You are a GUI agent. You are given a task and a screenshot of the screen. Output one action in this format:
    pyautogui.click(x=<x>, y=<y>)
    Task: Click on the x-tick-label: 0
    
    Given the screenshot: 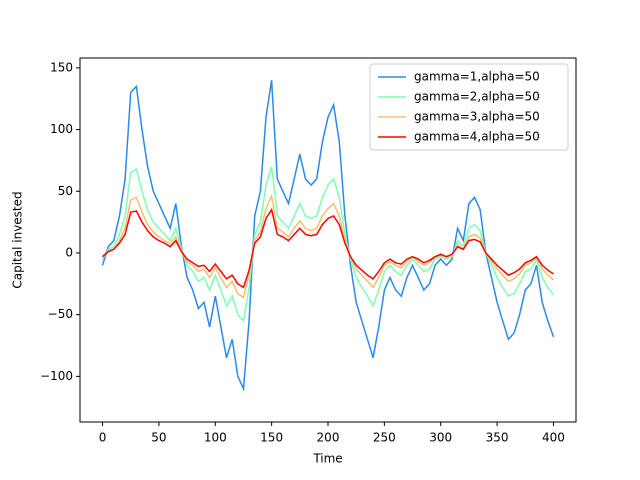 What is the action you would take?
    pyautogui.click(x=103, y=438)
    